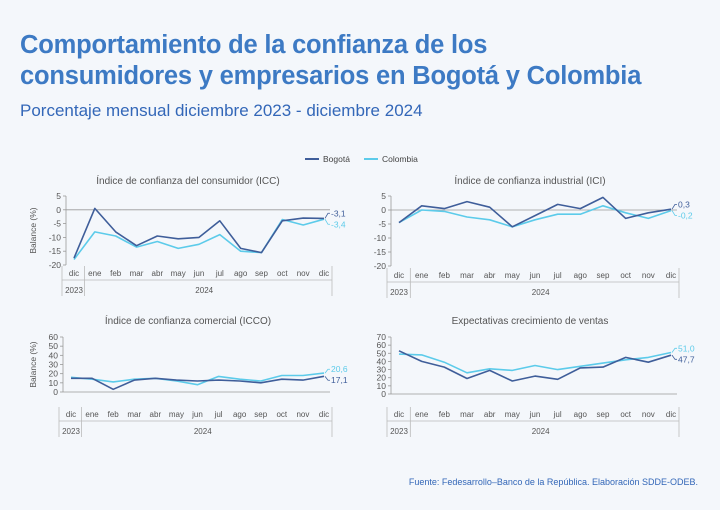  I want to click on icco-end-leader-bogota, so click(327, 378).